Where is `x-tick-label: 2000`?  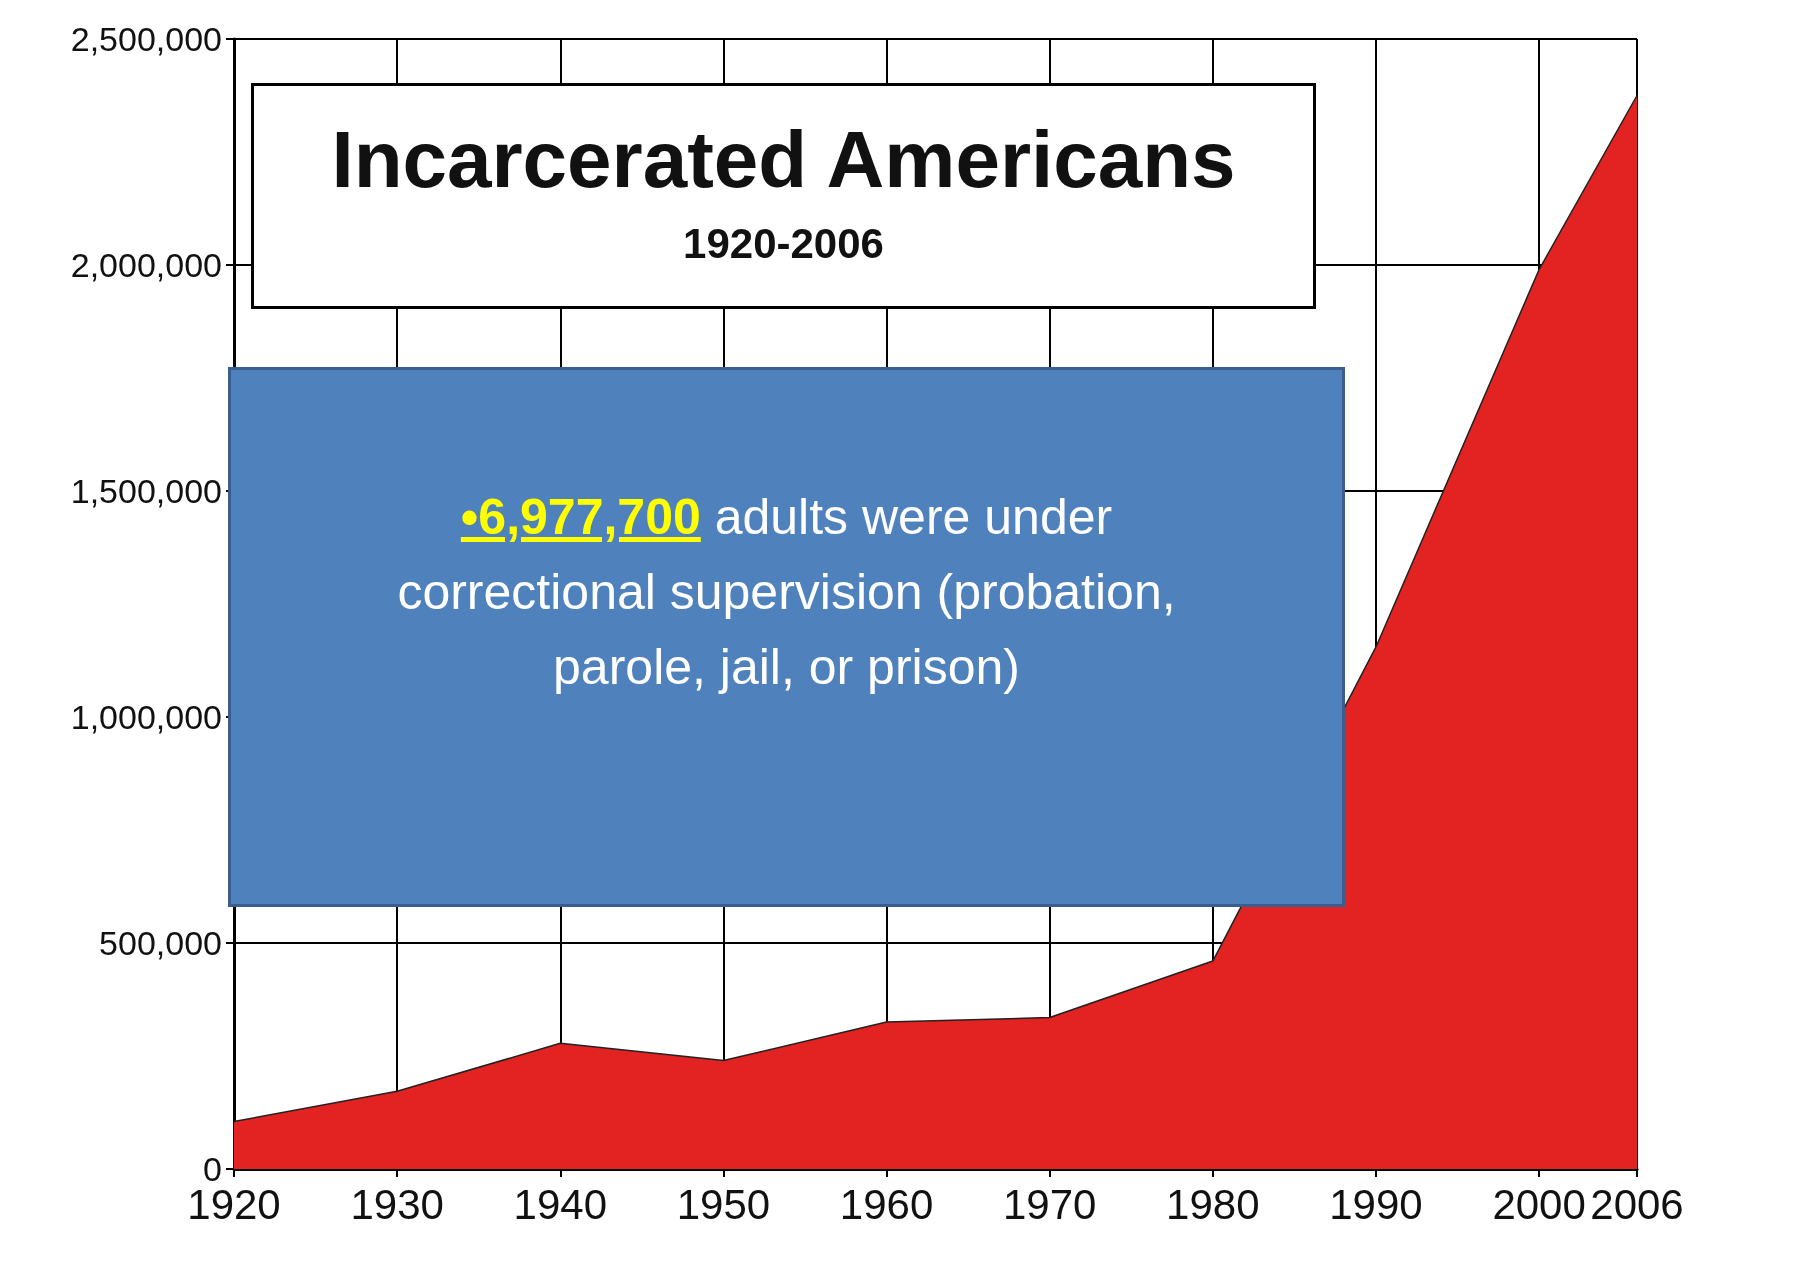 x-tick-label: 2000 is located at coordinates (1539, 1204).